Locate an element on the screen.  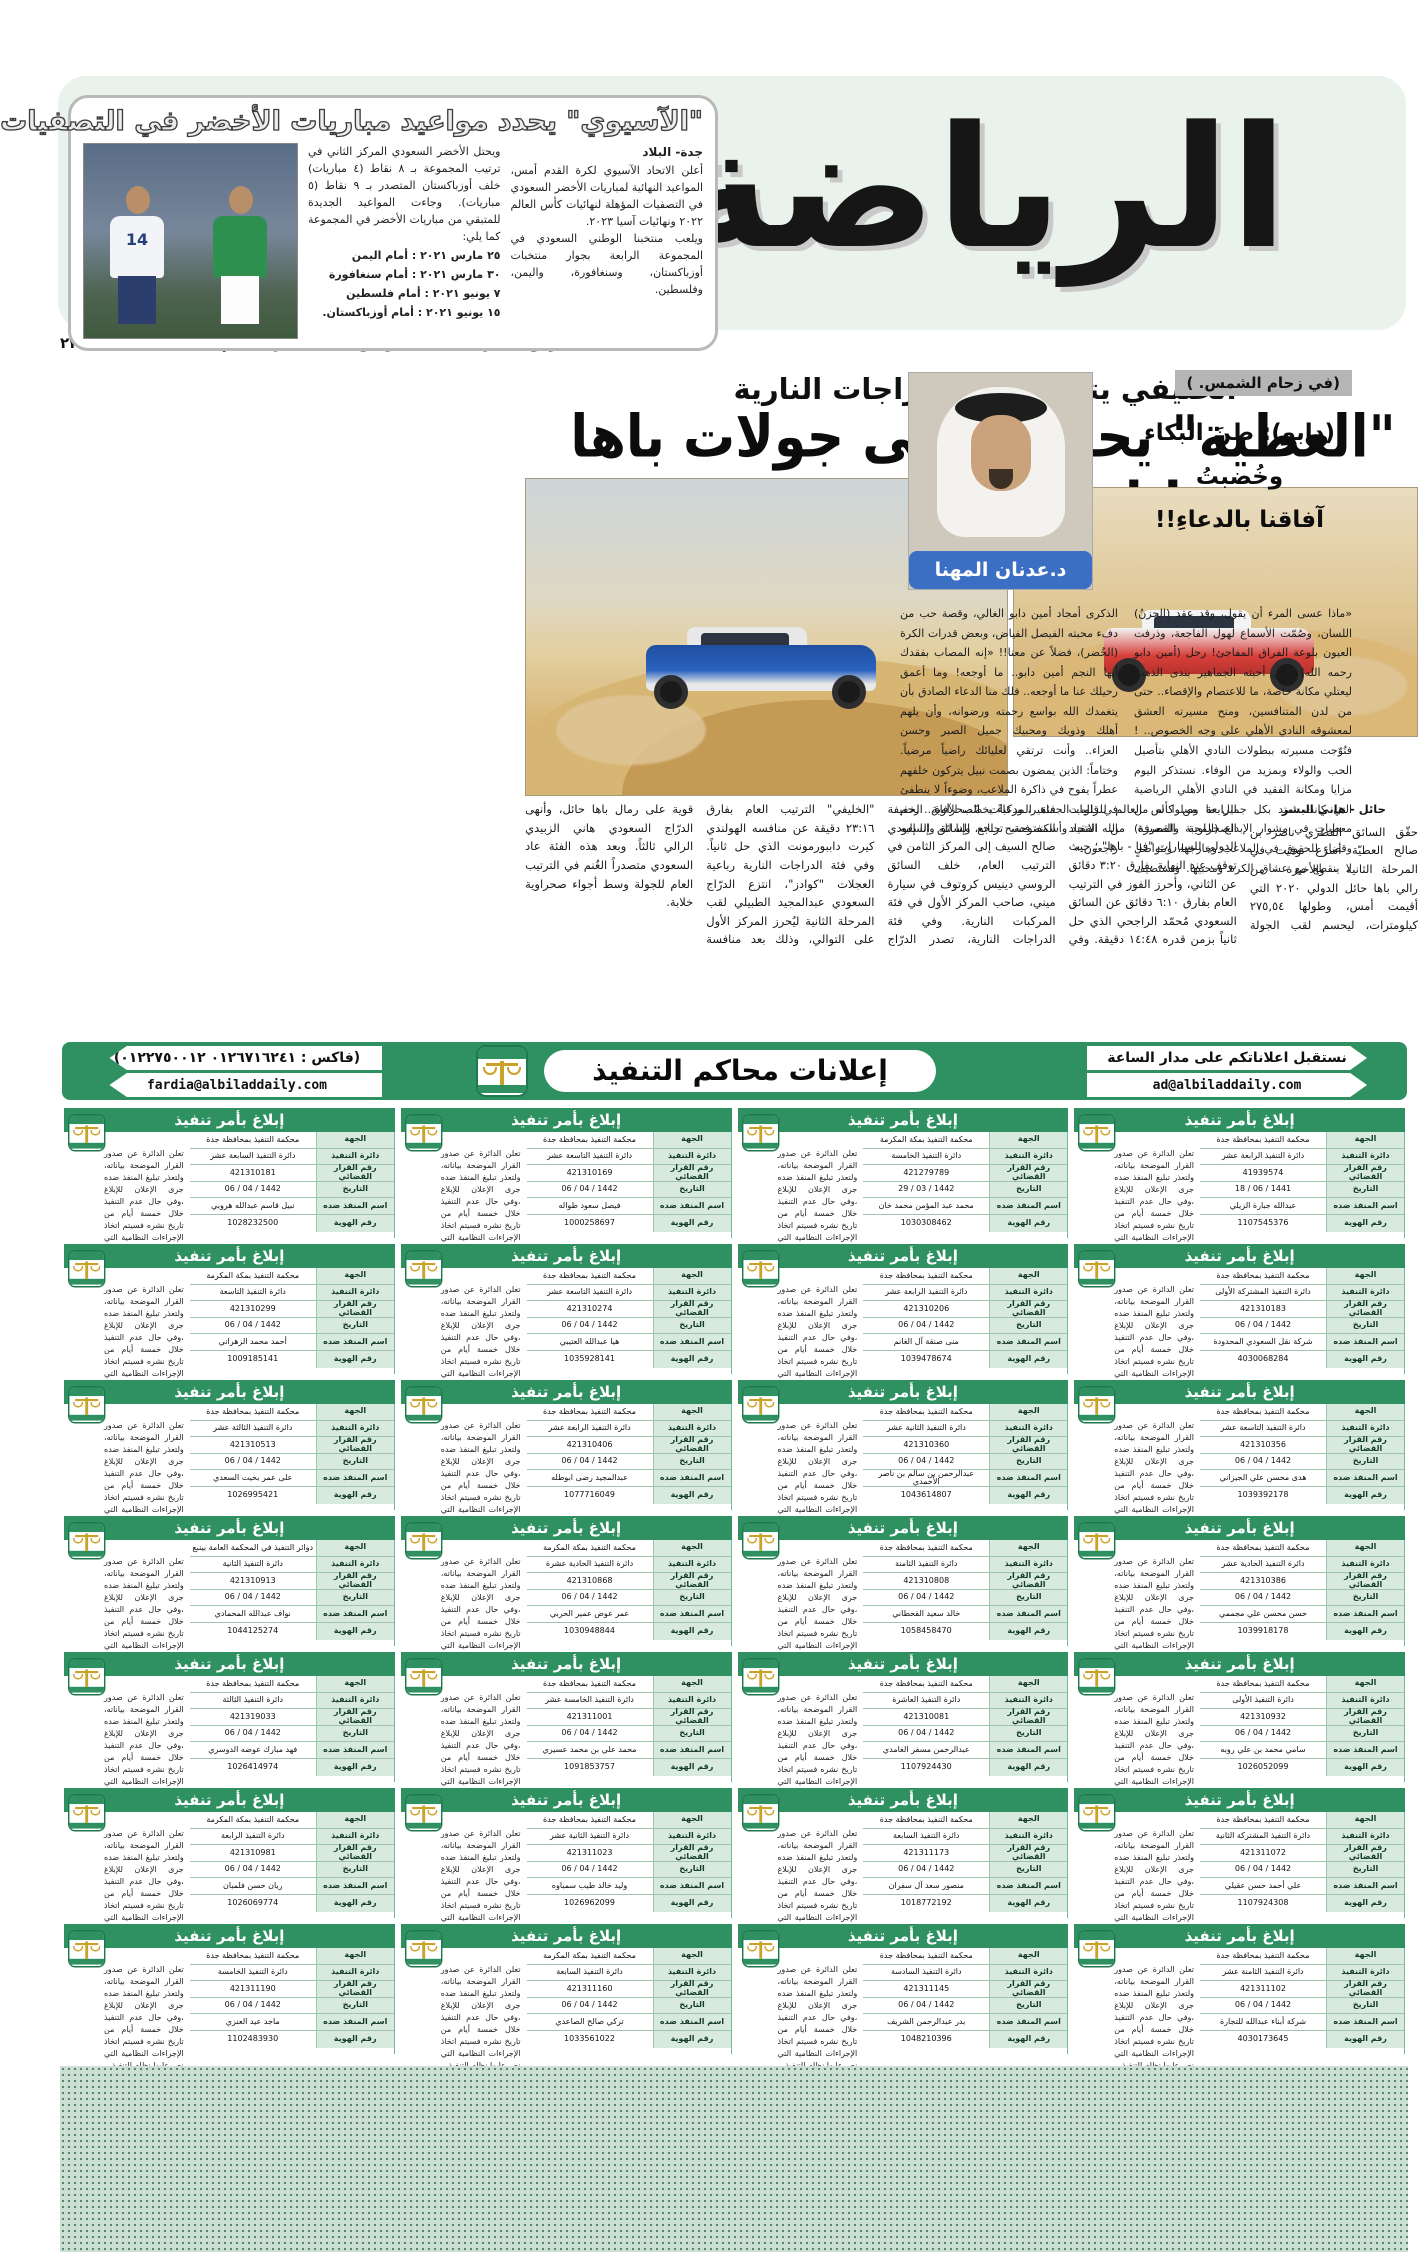
value-dept: دائرة التنفيذ السابعة is located at coordinates (589, 1972).